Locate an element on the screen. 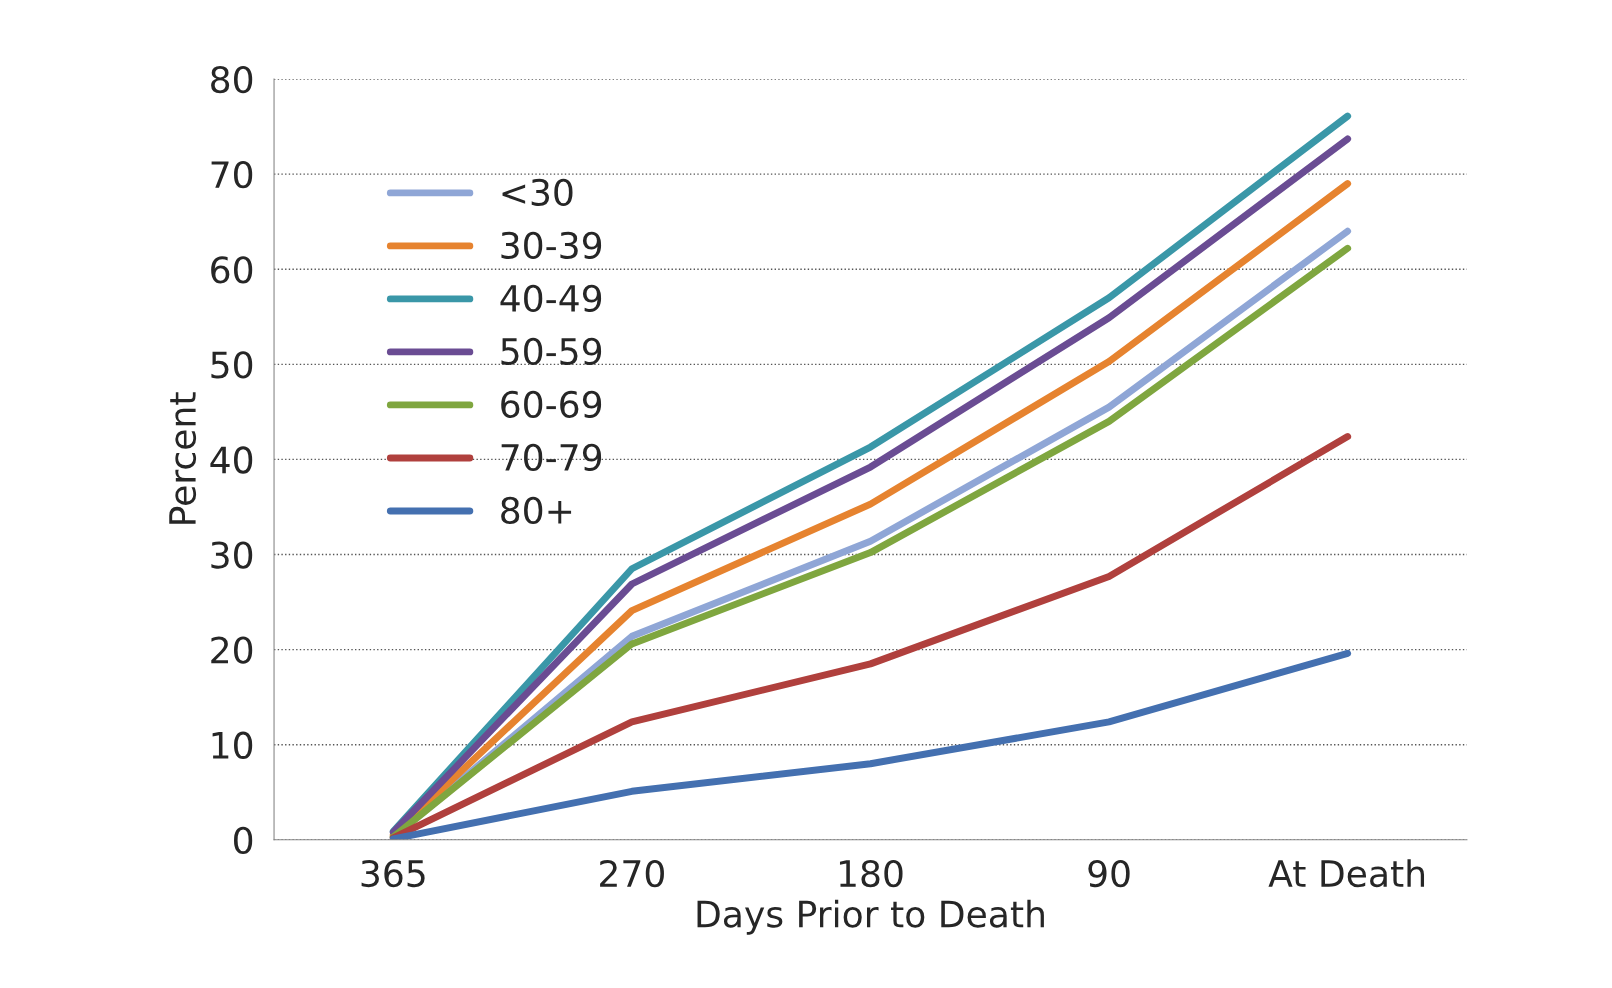 The height and width of the screenshot is (988, 1612). x-tick-label: At Death is located at coordinates (1346, 873).